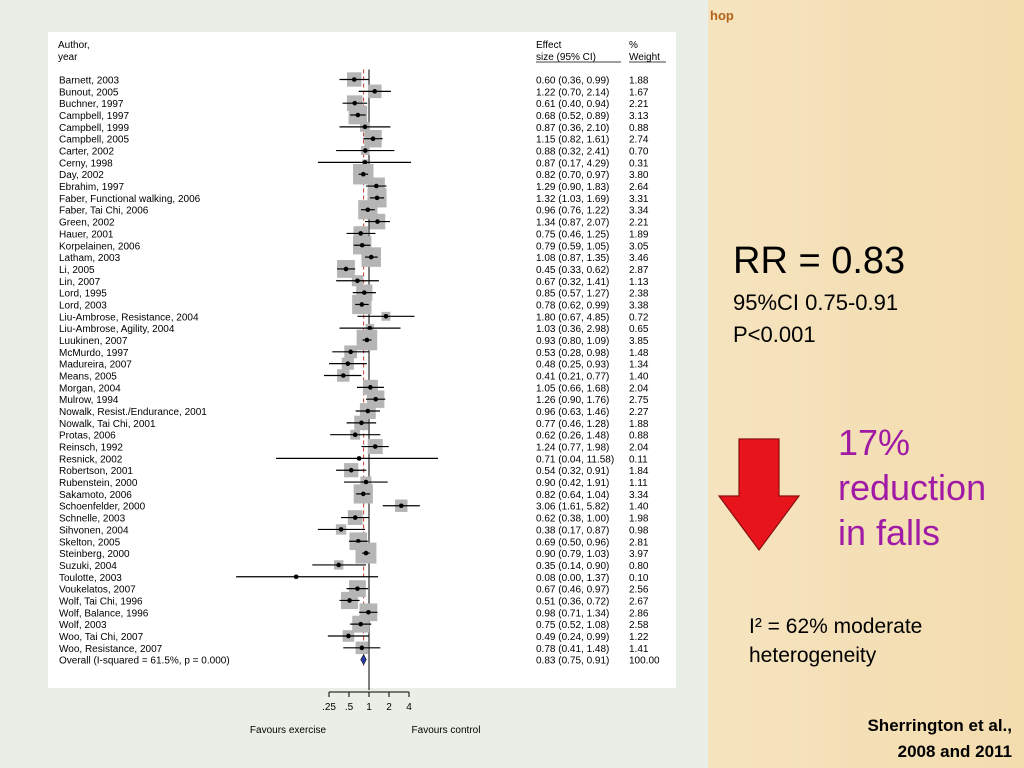  Describe the element at coordinates (354, 269) in the screenshot. I see `study-row: Li, 2005 0.45 (0.33, 0.62) 2.87` at that location.